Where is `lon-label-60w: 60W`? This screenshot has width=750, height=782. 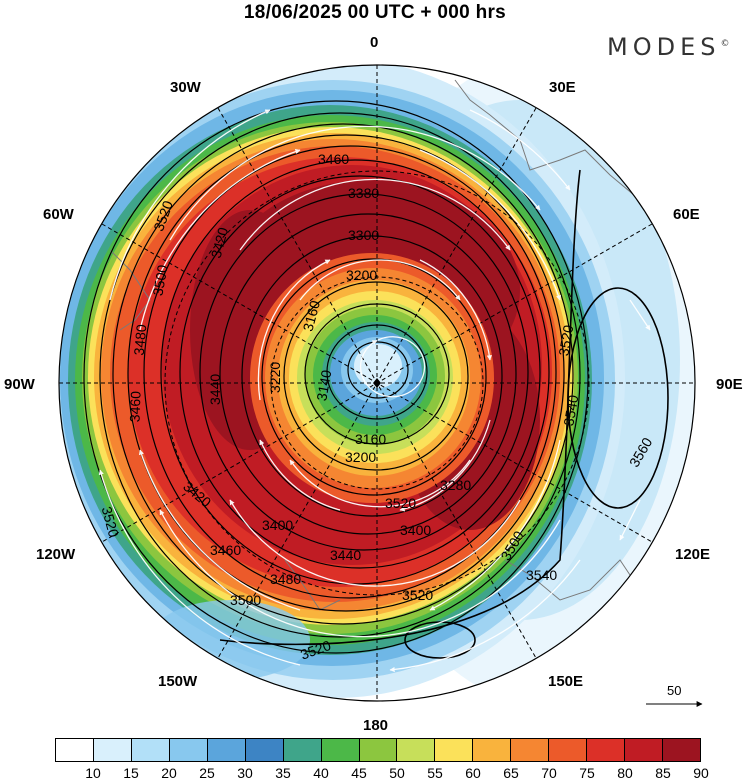
lon-label-60w: 60W is located at coordinates (58, 214).